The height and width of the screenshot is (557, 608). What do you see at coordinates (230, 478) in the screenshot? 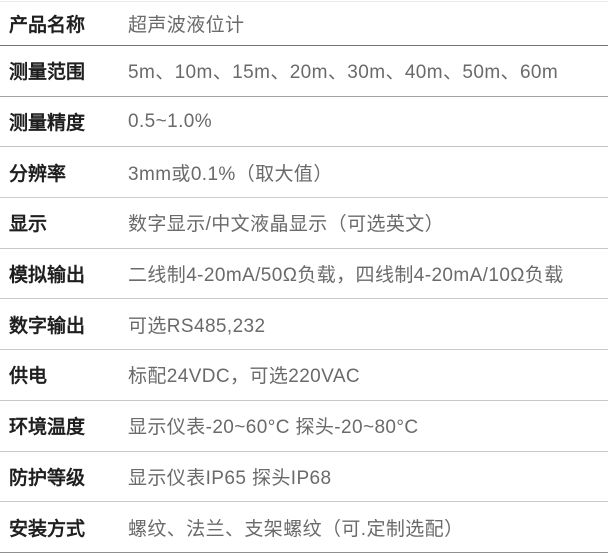
I see `row-value: 显示仪表IP65 探头IP68` at bounding box center [230, 478].